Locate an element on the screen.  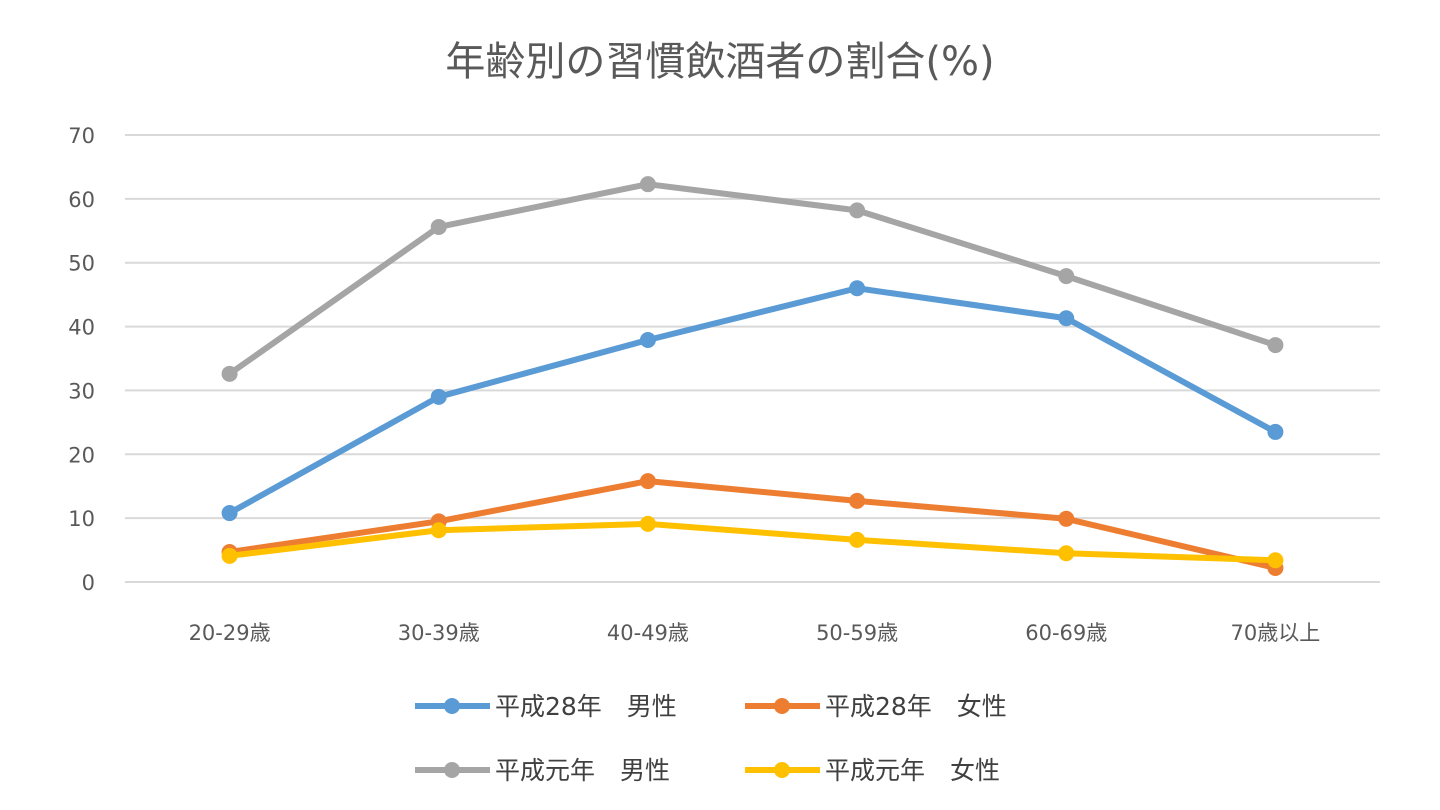
legend-item: 平成28年 男性 is located at coordinates (546, 706).